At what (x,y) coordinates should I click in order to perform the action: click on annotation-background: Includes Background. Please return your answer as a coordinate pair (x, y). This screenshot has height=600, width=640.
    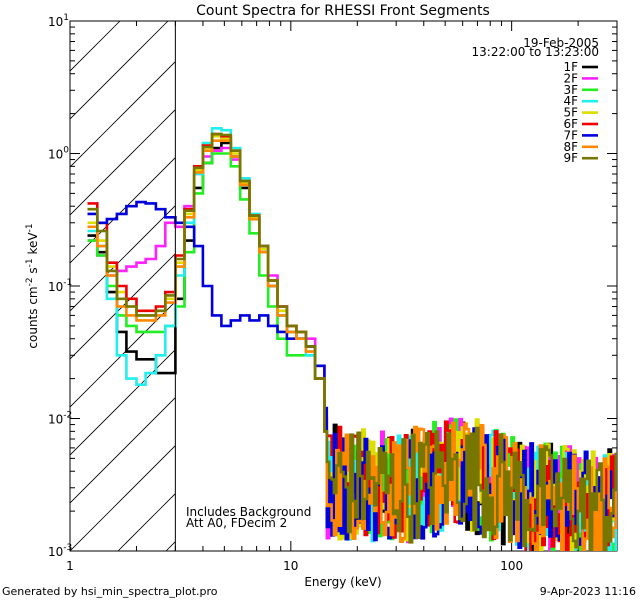
    Looking at the image, I should click on (248, 512).